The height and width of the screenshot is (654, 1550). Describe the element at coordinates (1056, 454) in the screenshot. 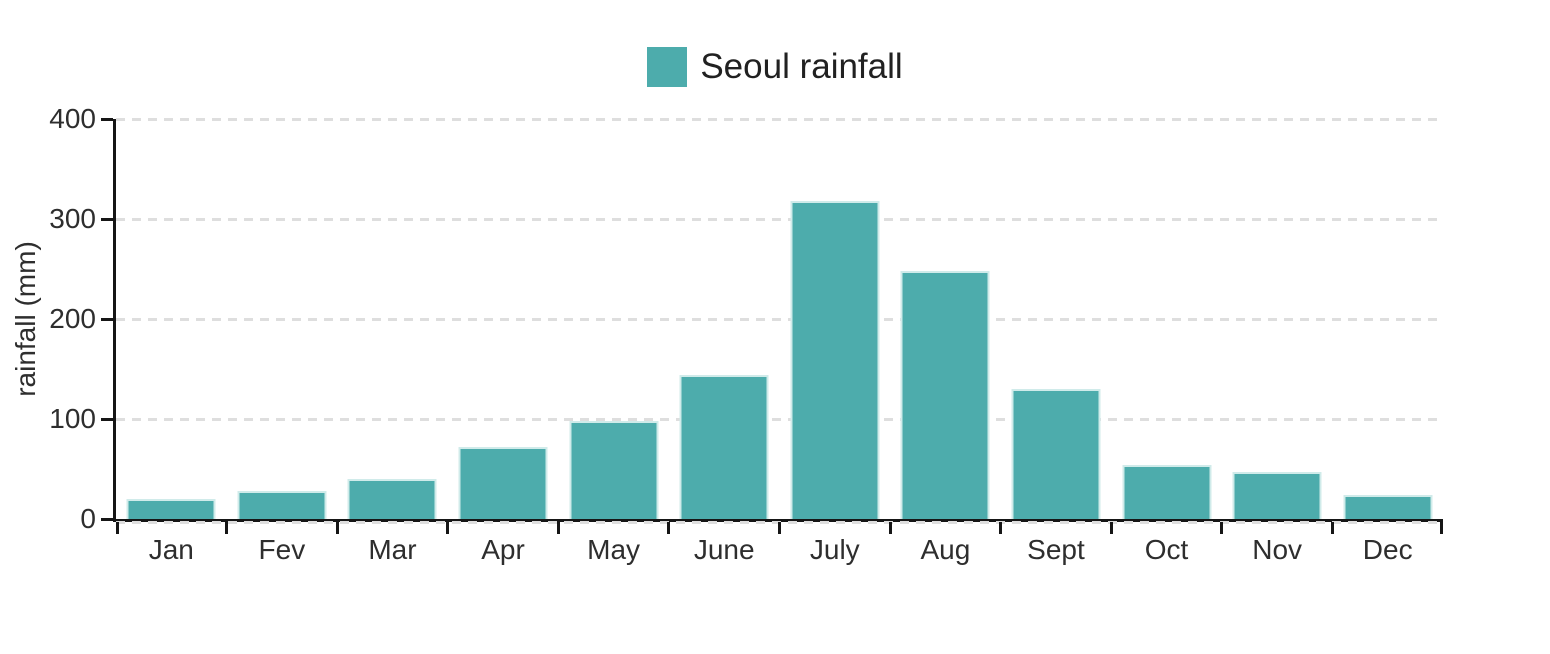

I see `bar-sept` at that location.